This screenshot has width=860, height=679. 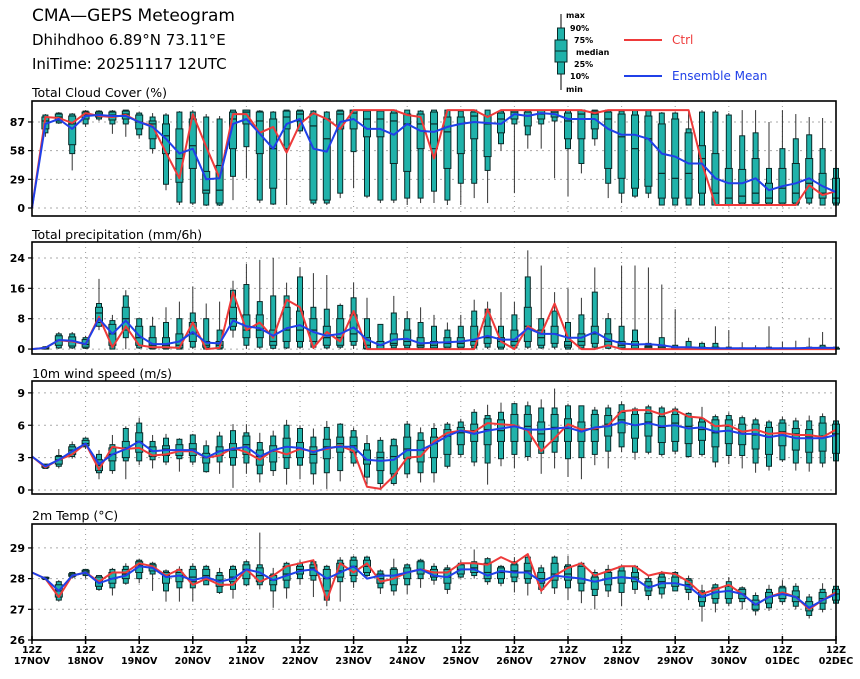 What do you see at coordinates (17, 151) in the screenshot?
I see `y-tick-label: 58` at bounding box center [17, 151].